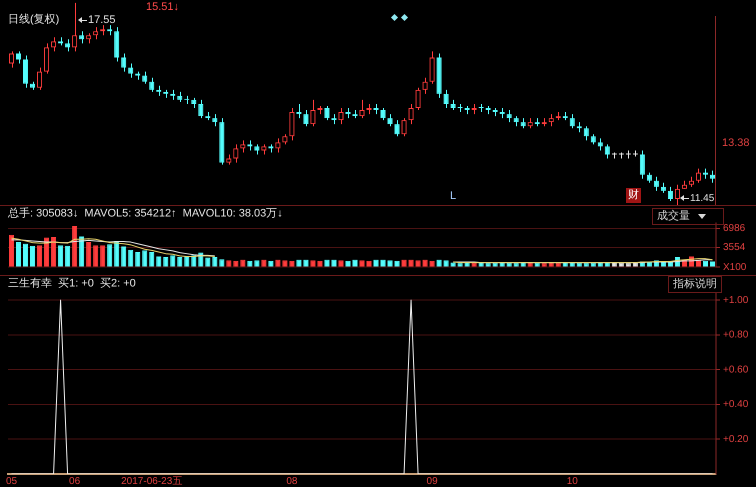  What do you see at coordinates (736, 439) in the screenshot?
I see `y-tick-label: +0.20` at bounding box center [736, 439].